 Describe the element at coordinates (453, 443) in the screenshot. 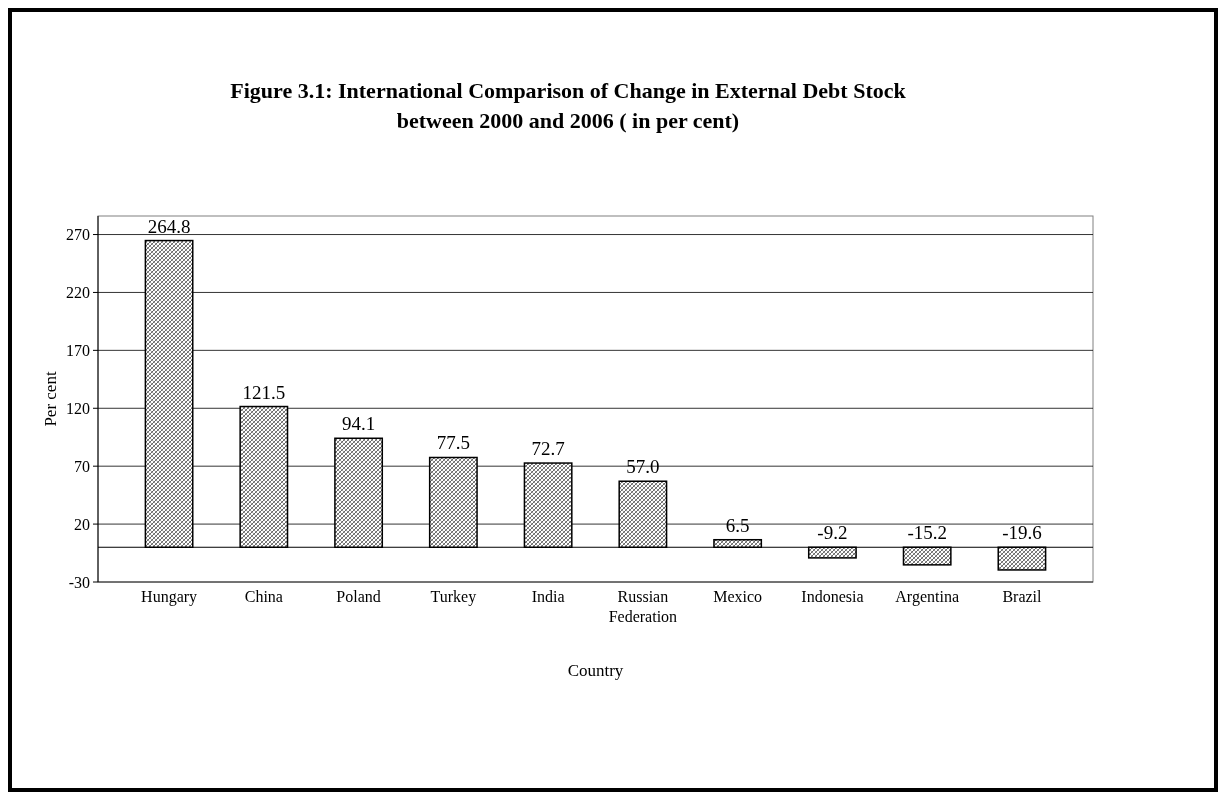

I see `data-label: 77.5` at that location.